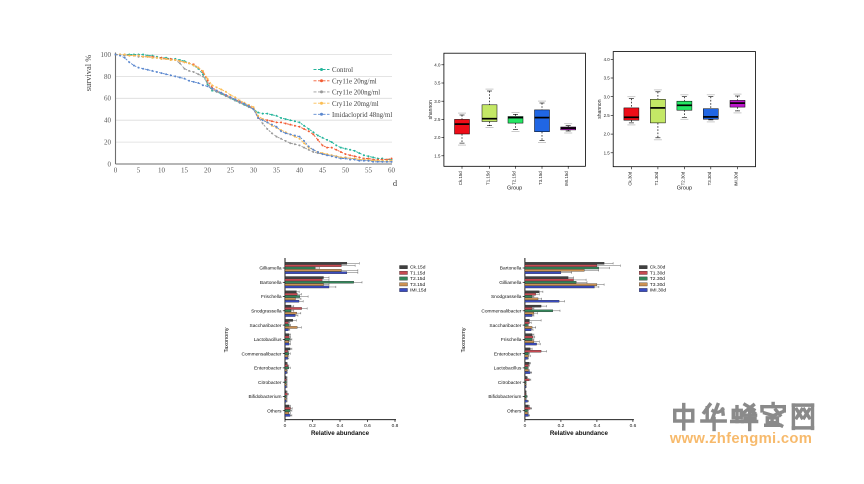 The height and width of the screenshot is (484, 864). Describe the element at coordinates (162, 171) in the screenshot. I see `svg-text: 10` at that location.